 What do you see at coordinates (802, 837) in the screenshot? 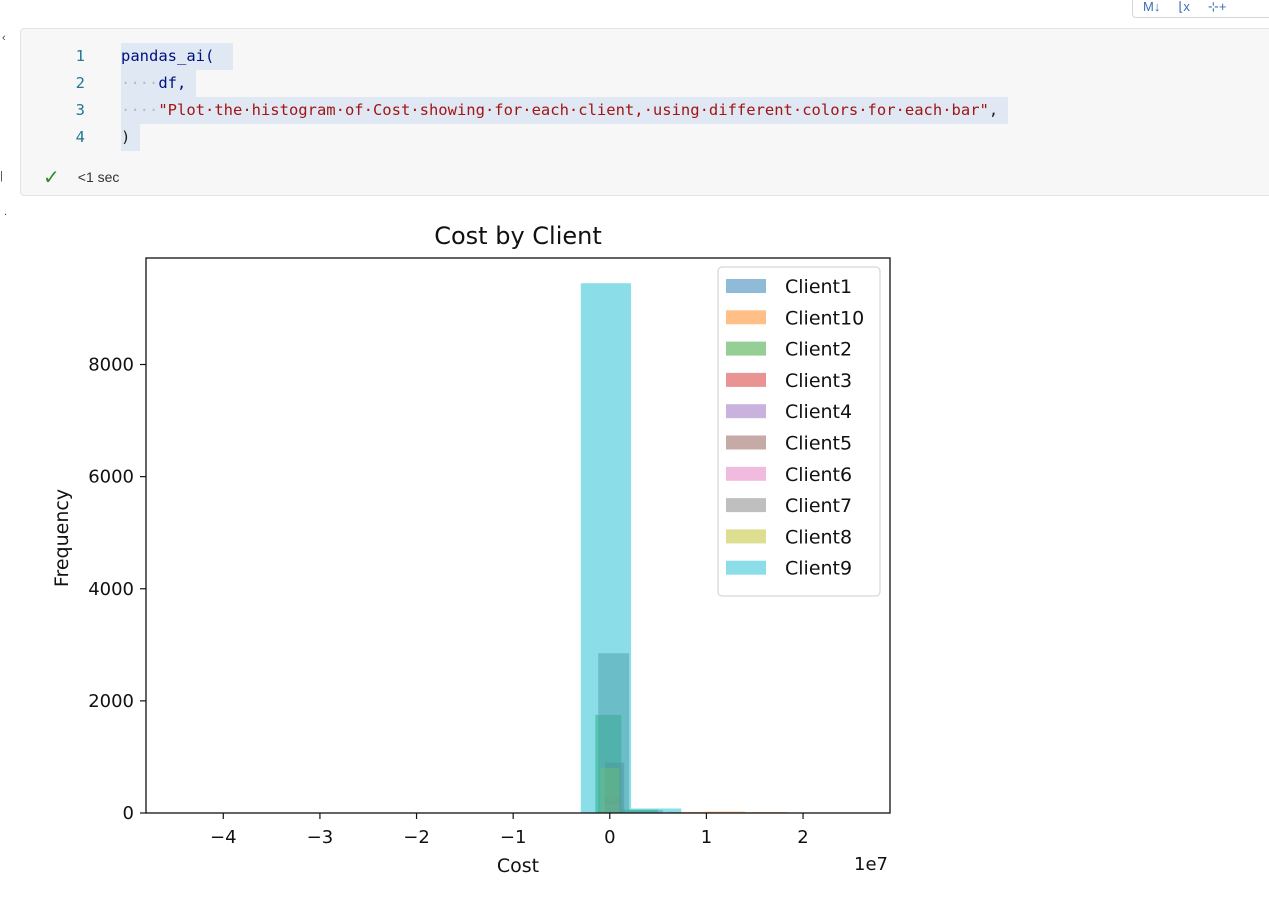
I see `x-tick-label: 2` at bounding box center [802, 837].